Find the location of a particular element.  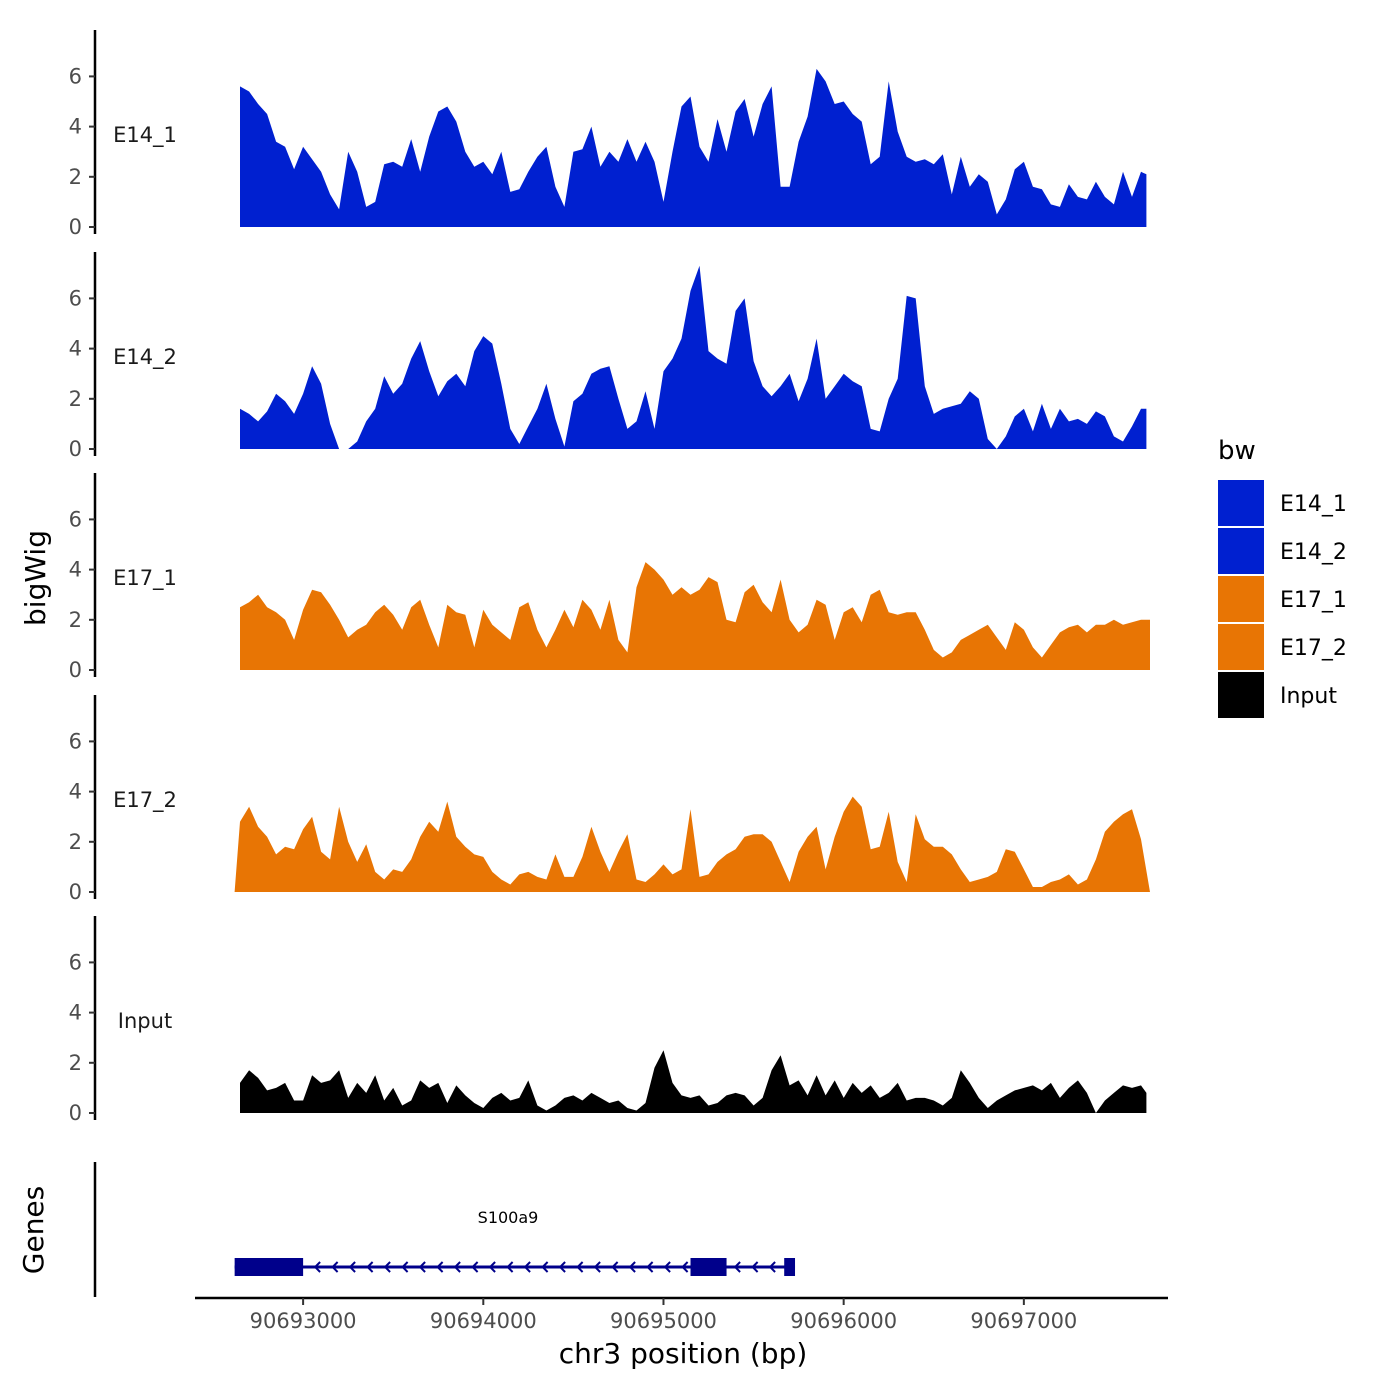

legend-key-Input is located at coordinates (1241, 695).